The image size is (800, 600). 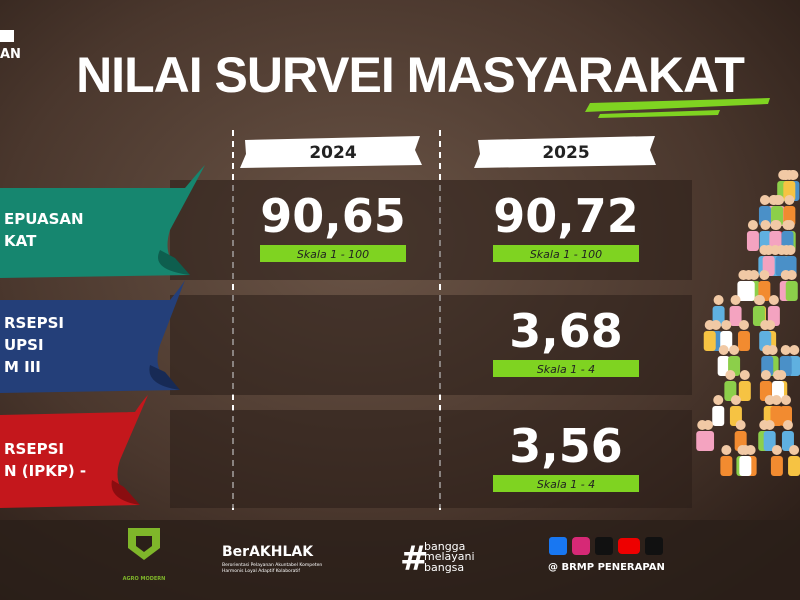 What do you see at coordinates (333, 216) in the screenshot?
I see `score: 90,65` at bounding box center [333, 216].